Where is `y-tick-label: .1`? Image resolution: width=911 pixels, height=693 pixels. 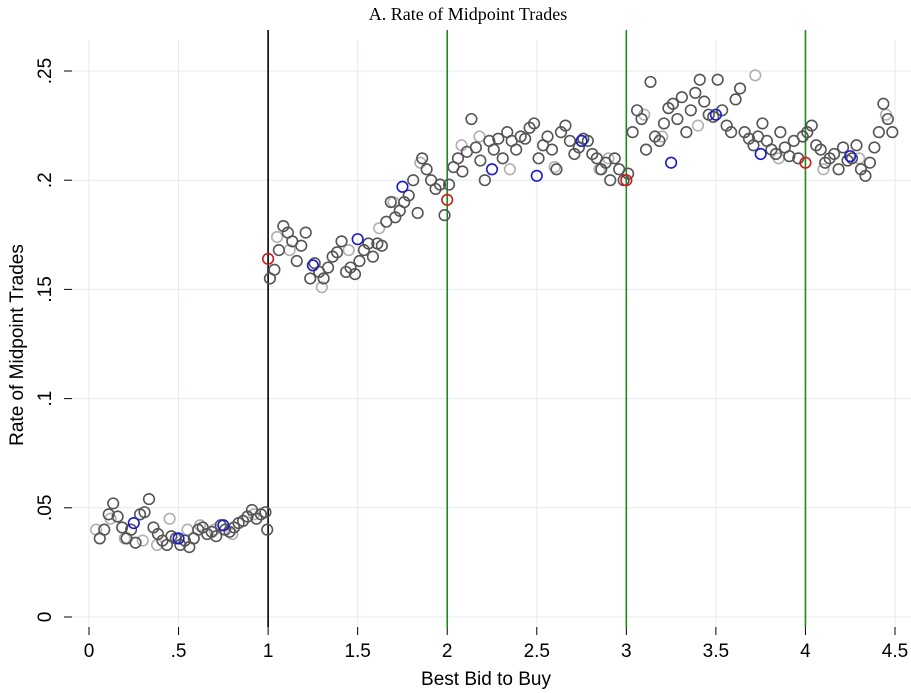
y-tick-label: .1 is located at coordinates (45, 399).